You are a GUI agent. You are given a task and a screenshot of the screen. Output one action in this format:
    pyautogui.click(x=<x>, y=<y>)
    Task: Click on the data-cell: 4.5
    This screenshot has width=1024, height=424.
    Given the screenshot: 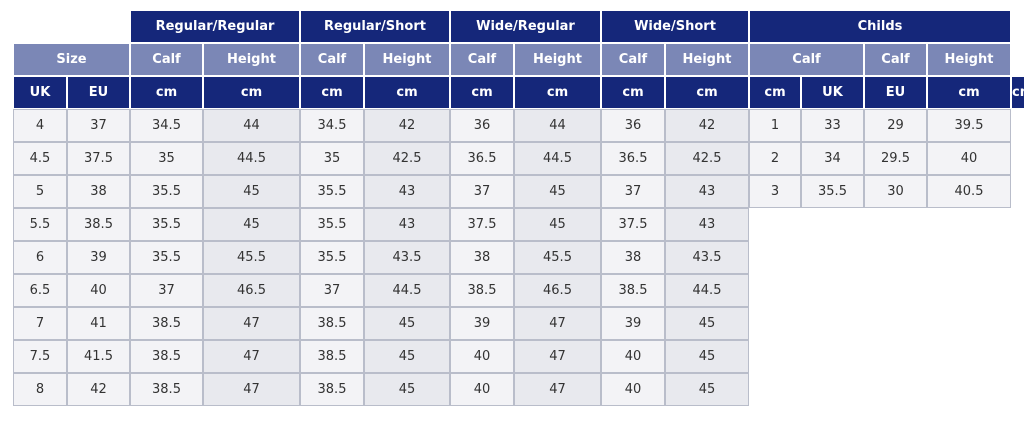 What is the action you would take?
    pyautogui.click(x=40, y=158)
    